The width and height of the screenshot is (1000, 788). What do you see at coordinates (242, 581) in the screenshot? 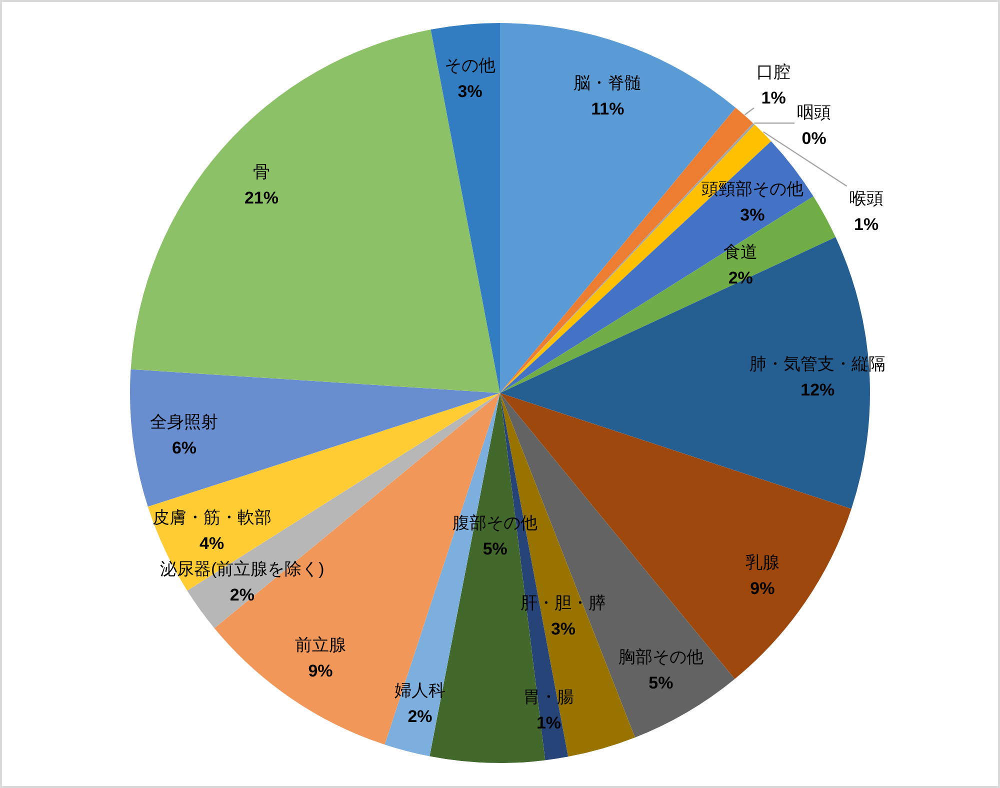
I see `data-label: 泌尿器(前立腺を除く) 2%` at bounding box center [242, 581].